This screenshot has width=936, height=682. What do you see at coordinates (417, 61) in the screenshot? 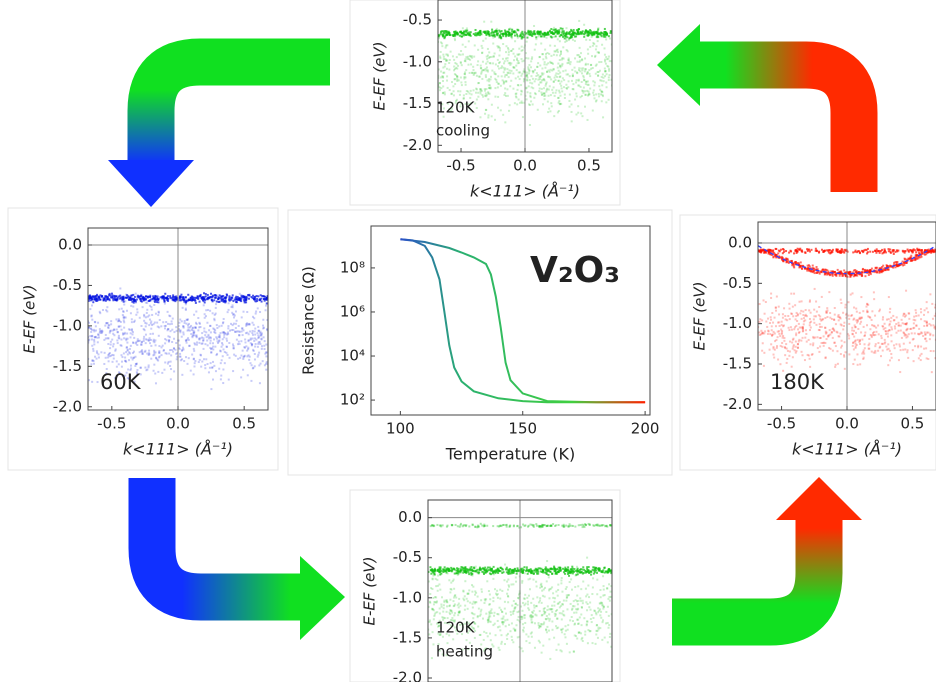
I see `y-tick-label: -1.0` at bounding box center [417, 61].